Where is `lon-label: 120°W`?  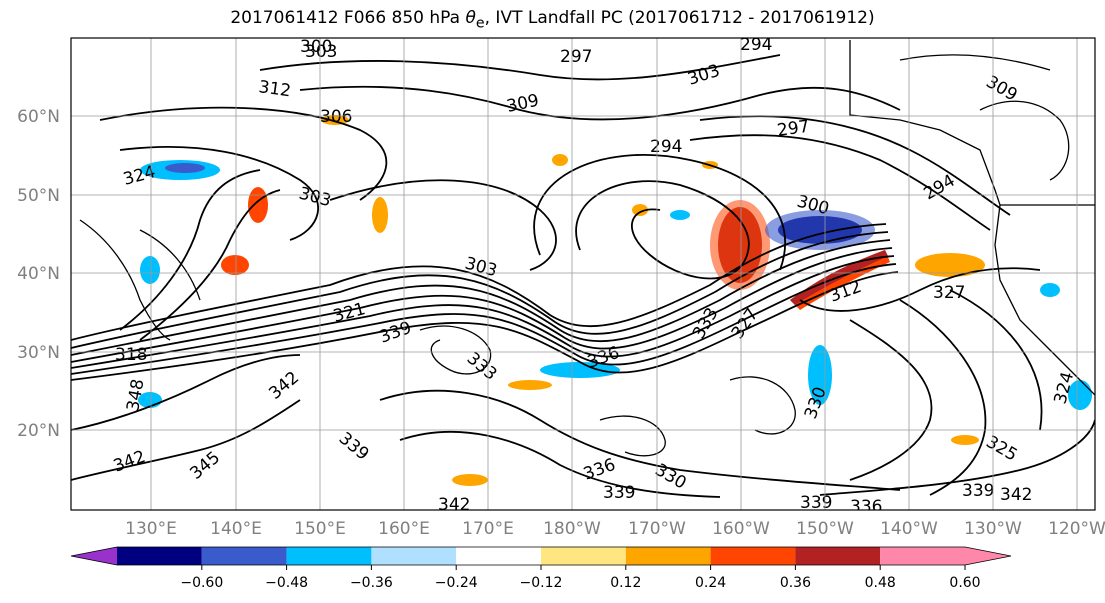 lon-label: 120°W is located at coordinates (1076, 529).